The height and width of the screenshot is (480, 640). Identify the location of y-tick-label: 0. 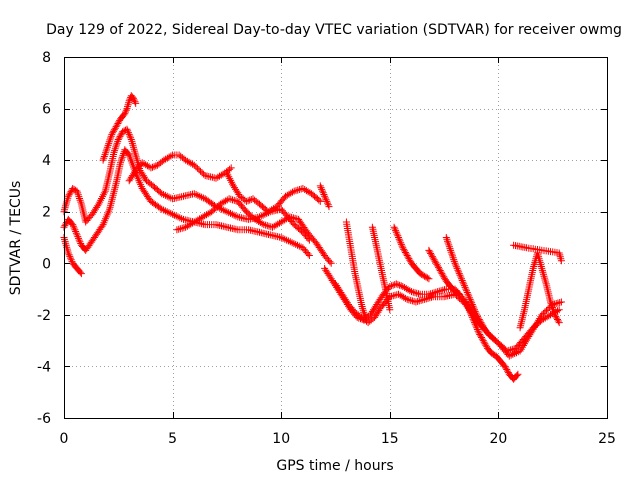
(46, 264).